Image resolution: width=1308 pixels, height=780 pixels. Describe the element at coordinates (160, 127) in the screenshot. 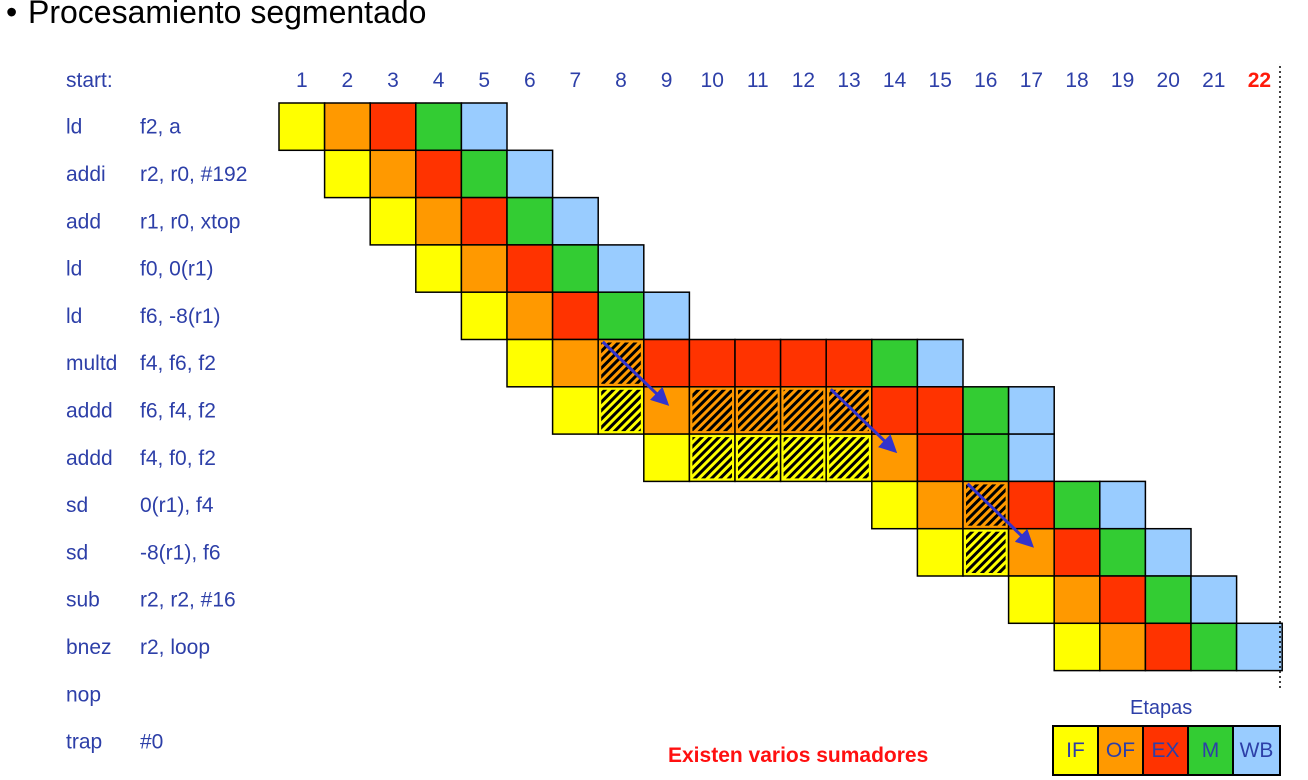

I see `instruction-operands: f2, a` at that location.